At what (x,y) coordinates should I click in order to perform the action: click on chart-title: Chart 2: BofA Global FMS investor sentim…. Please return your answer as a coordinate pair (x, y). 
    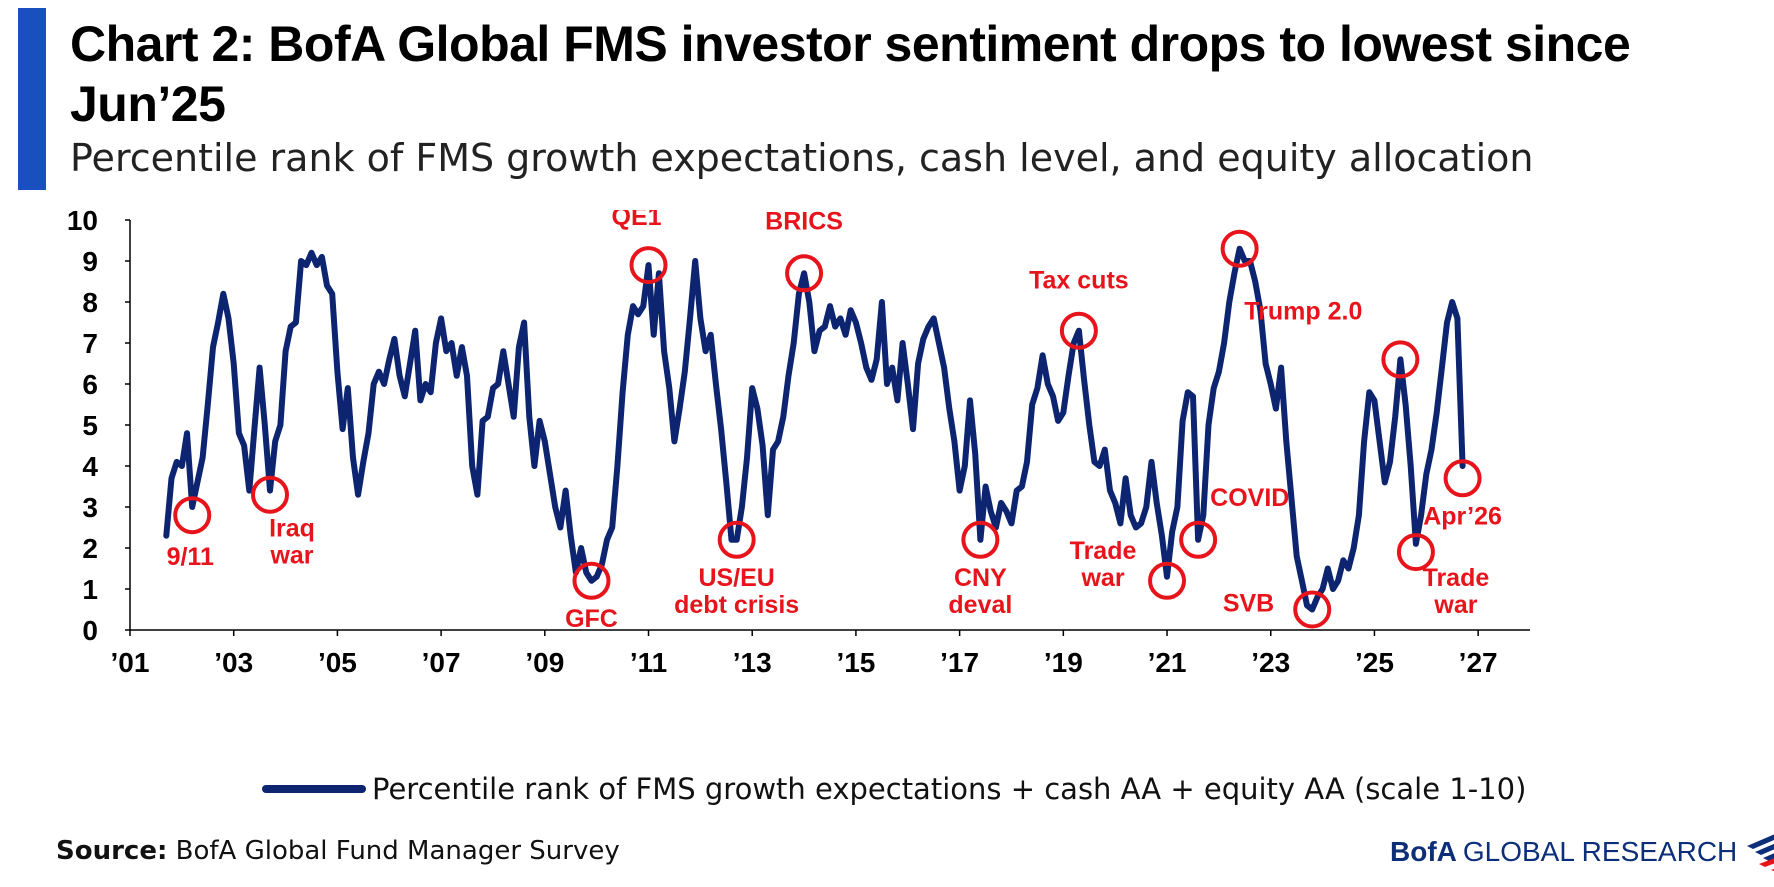
    Looking at the image, I should click on (850, 74).